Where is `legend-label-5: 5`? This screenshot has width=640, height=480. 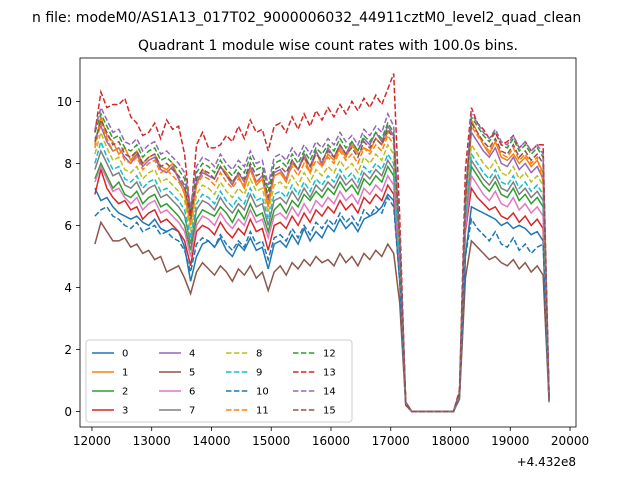
legend-label-5: 5 is located at coordinates (192, 373).